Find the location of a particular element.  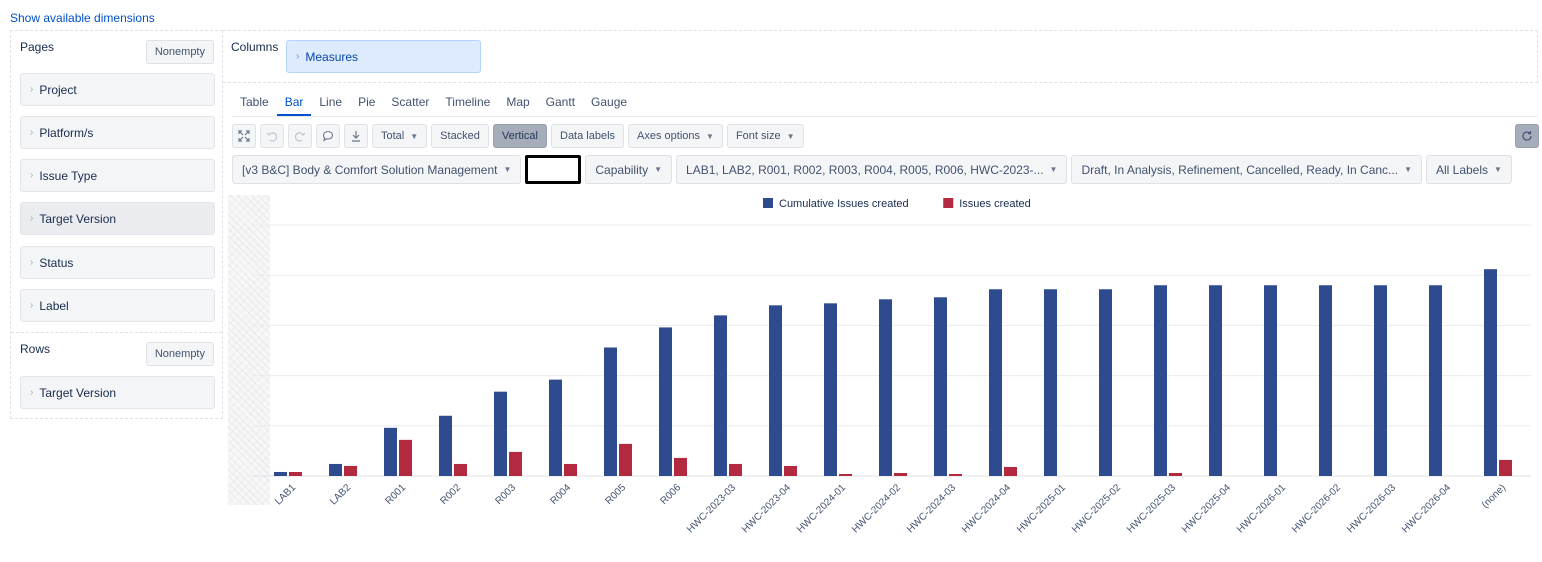

legend-label: Cumulative Issues created is located at coordinates (844, 204).